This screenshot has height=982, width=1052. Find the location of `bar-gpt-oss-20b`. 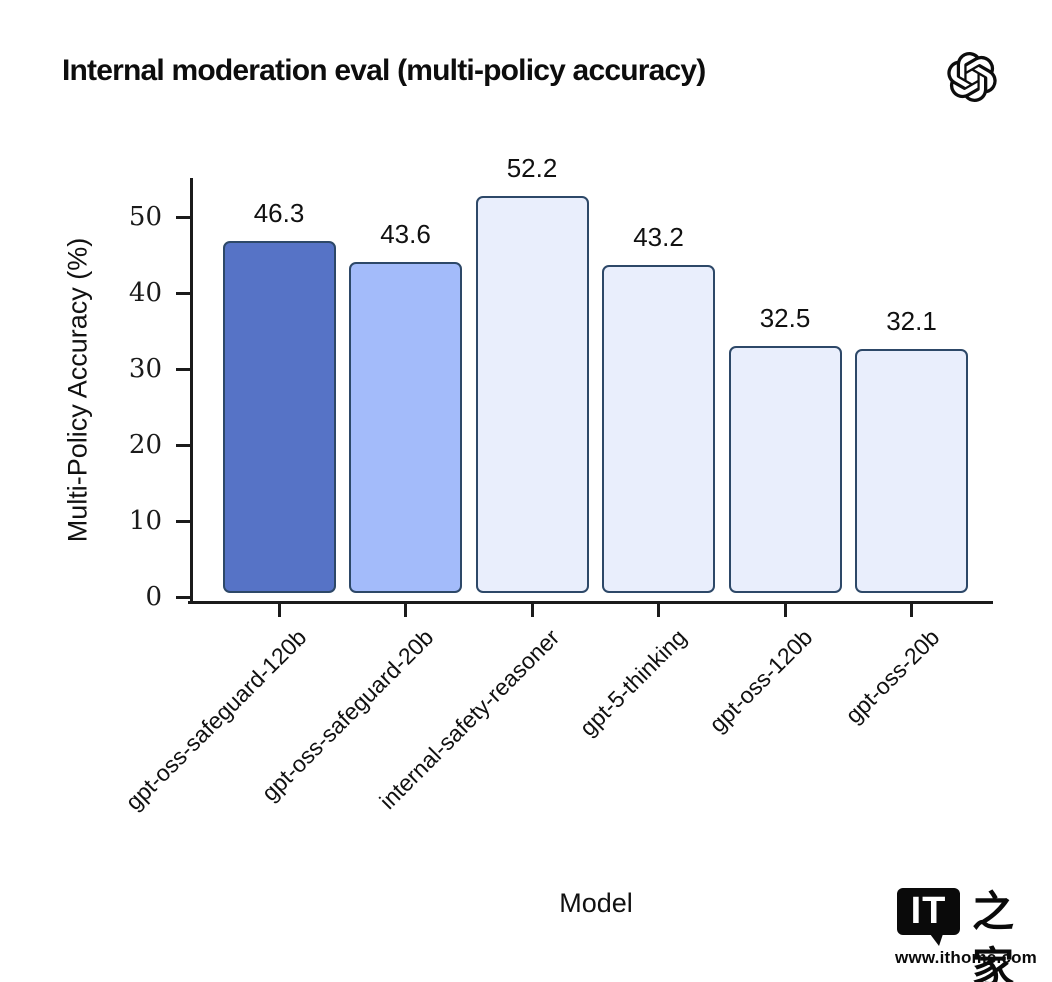

bar-gpt-oss-20b is located at coordinates (911, 471).